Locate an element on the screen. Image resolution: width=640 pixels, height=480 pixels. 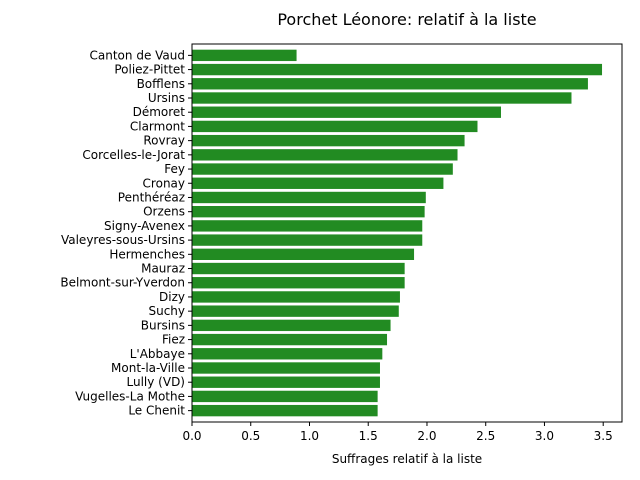
y-tick-label-7: Corcelles-le-Jorat is located at coordinates (133, 155).